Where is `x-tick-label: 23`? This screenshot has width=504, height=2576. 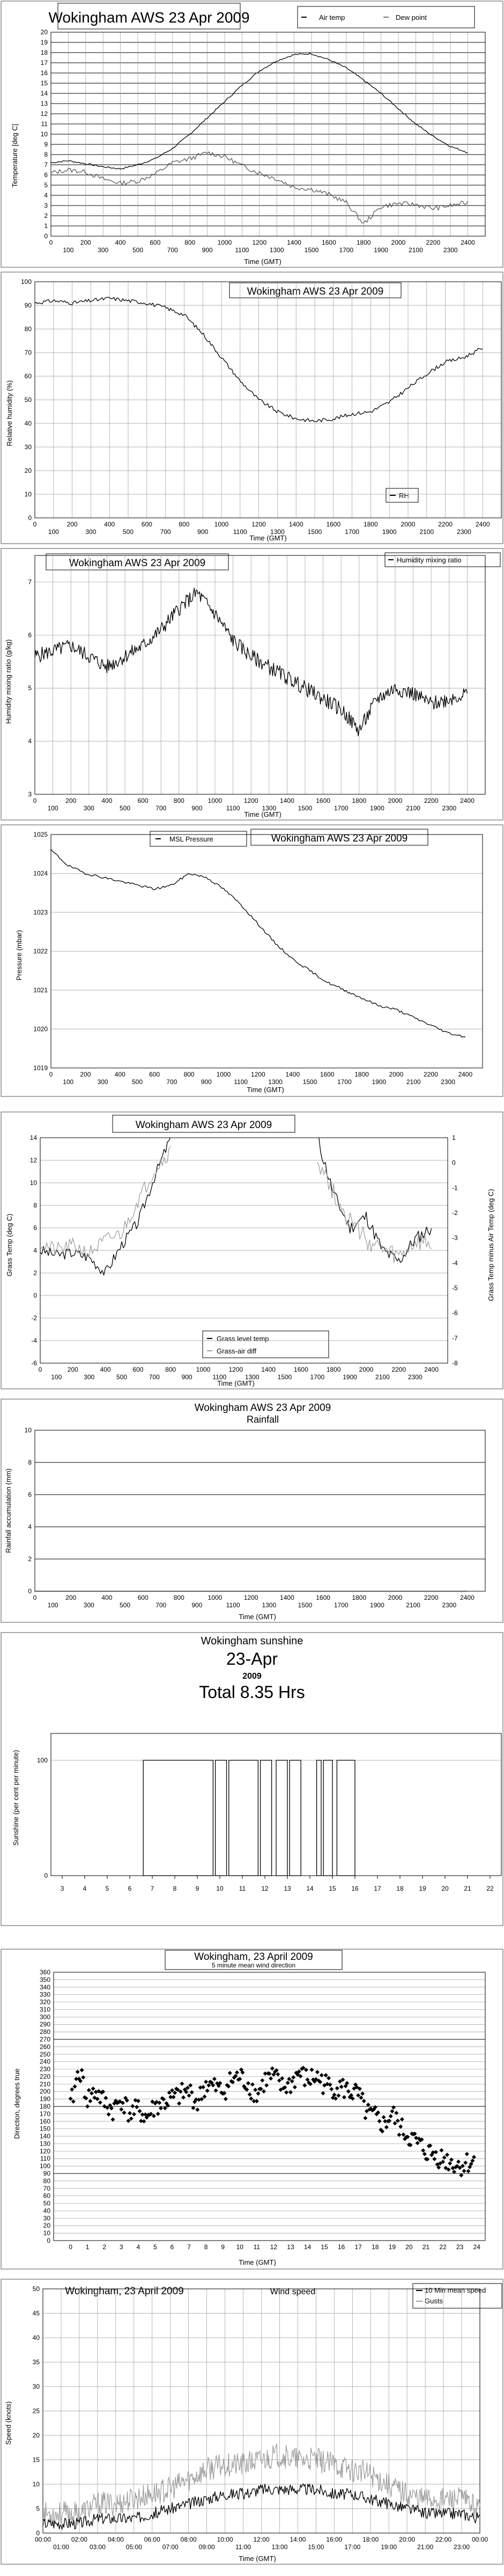 x-tick-label: 23 is located at coordinates (460, 2247).